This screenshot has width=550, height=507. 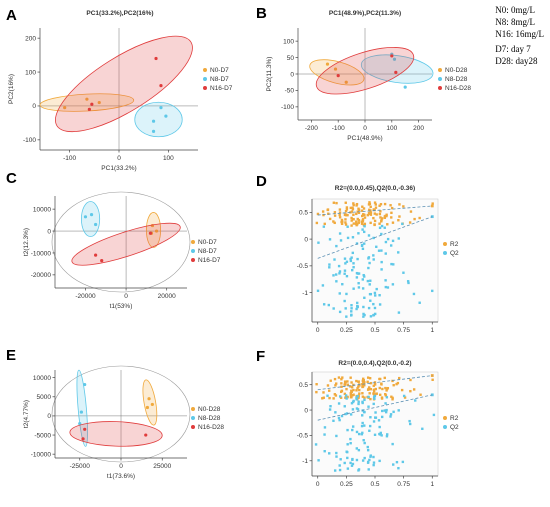 I want to click on y-tick-label: -20000, so click(x=41, y=275).